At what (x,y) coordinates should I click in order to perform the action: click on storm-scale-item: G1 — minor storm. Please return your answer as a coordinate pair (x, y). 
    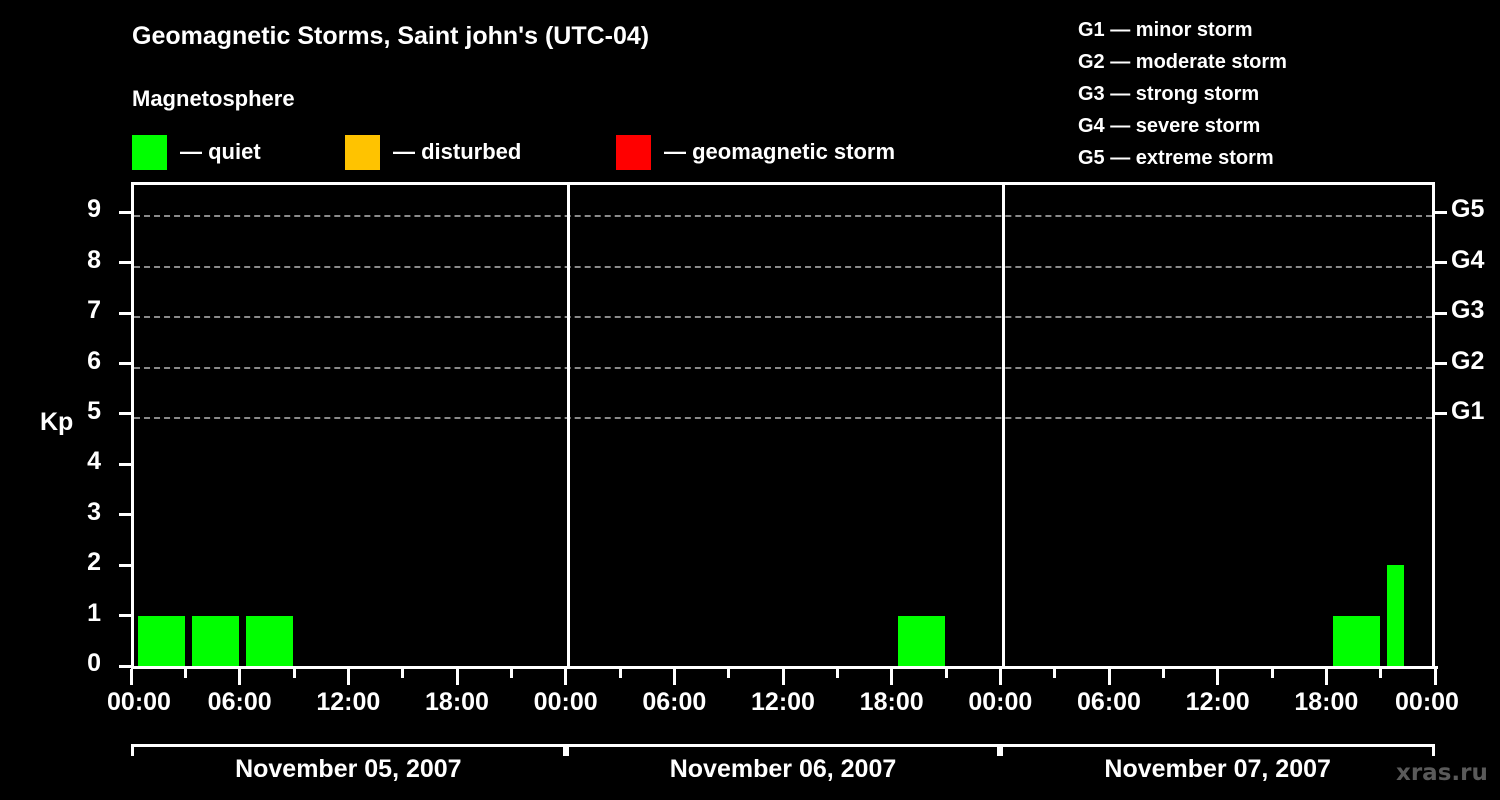
    Looking at the image, I should click on (1165, 30).